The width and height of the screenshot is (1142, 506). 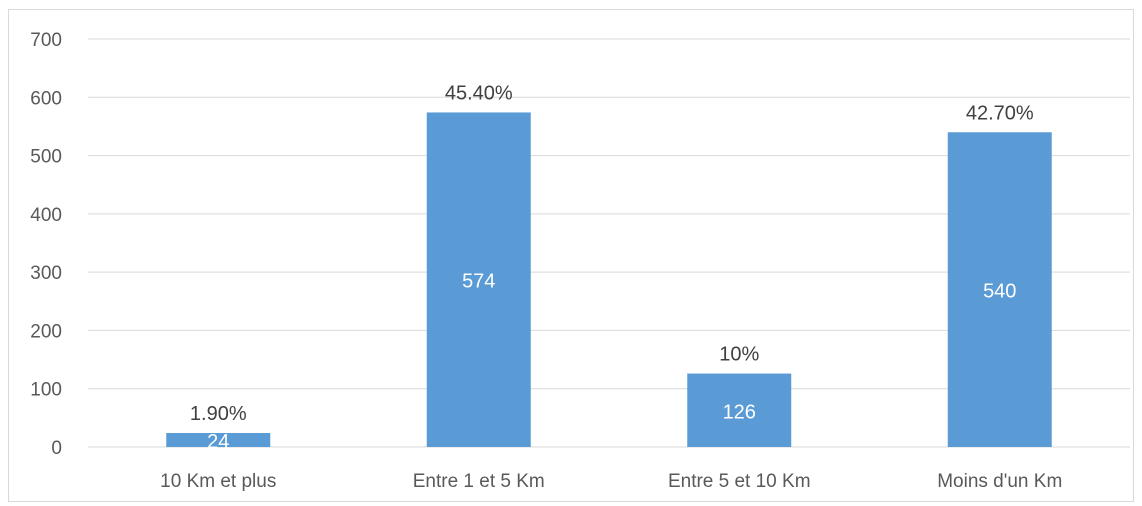 I want to click on x-category-label: Entre 1 et 5 Km, so click(x=479, y=481).